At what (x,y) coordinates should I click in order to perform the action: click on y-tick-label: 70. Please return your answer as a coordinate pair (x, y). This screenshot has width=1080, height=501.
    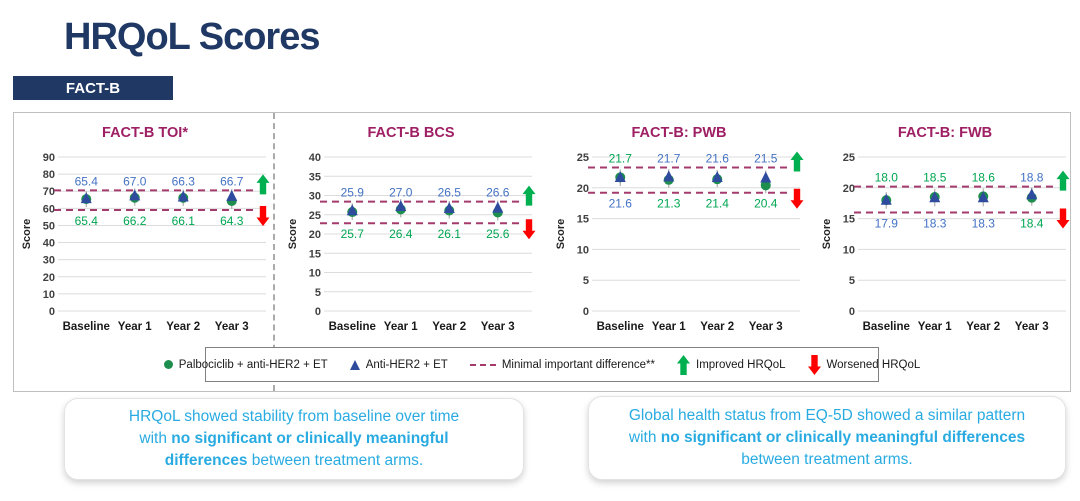
    Looking at the image, I should click on (49, 192).